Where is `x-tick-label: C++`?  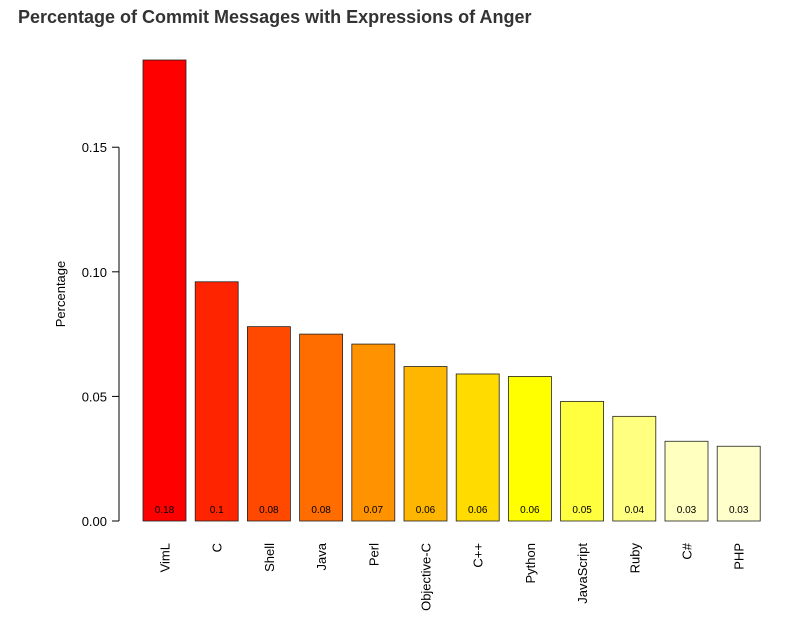
x-tick-label: C++ is located at coordinates (478, 555).